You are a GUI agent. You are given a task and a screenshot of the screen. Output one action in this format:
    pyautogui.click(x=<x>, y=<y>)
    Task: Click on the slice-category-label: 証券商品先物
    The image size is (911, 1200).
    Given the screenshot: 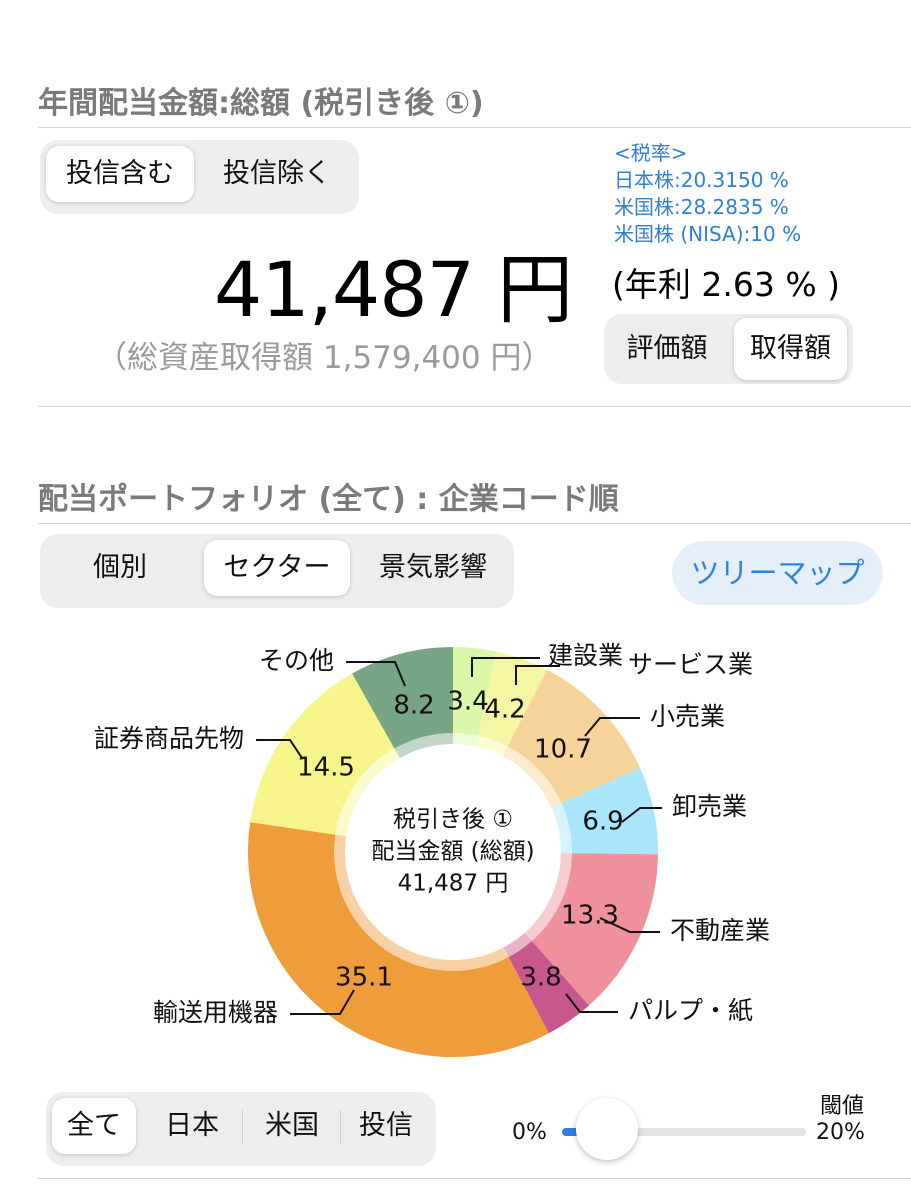 What is the action you would take?
    pyautogui.click(x=169, y=738)
    